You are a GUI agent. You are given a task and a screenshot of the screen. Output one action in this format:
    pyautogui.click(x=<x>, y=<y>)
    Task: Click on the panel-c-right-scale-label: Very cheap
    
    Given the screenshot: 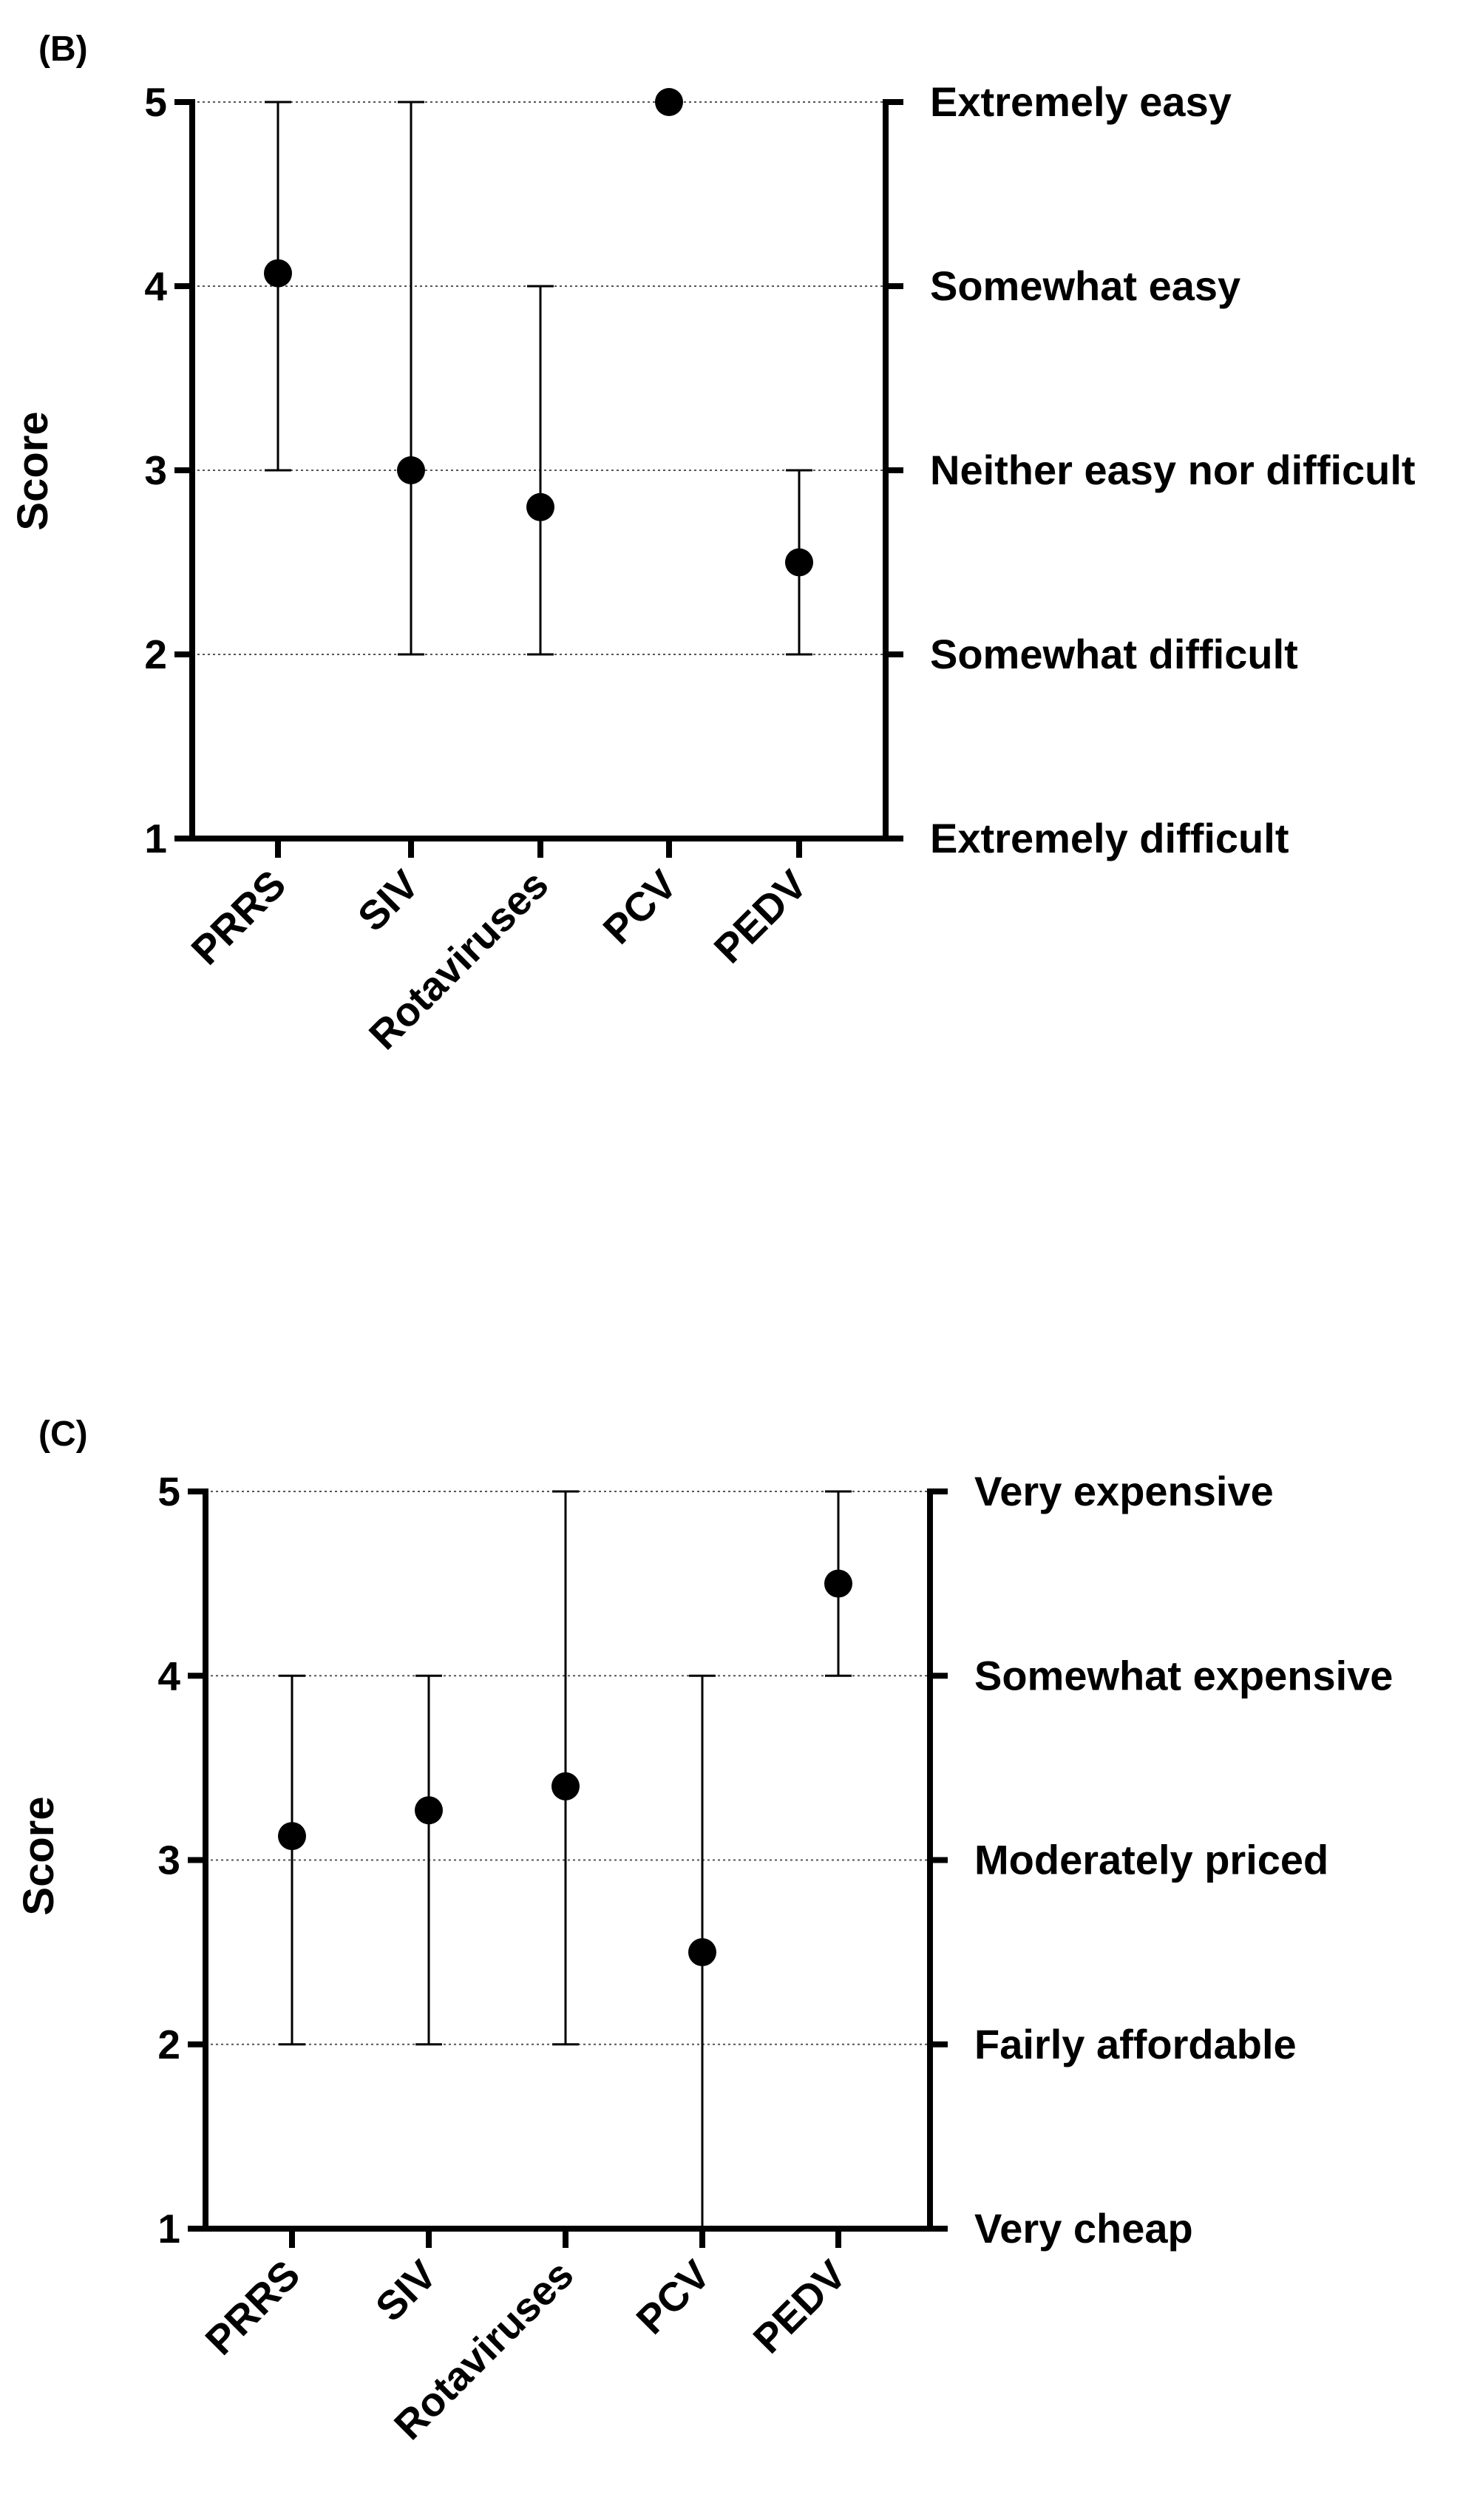 What is the action you would take?
    pyautogui.click(x=1083, y=2228)
    